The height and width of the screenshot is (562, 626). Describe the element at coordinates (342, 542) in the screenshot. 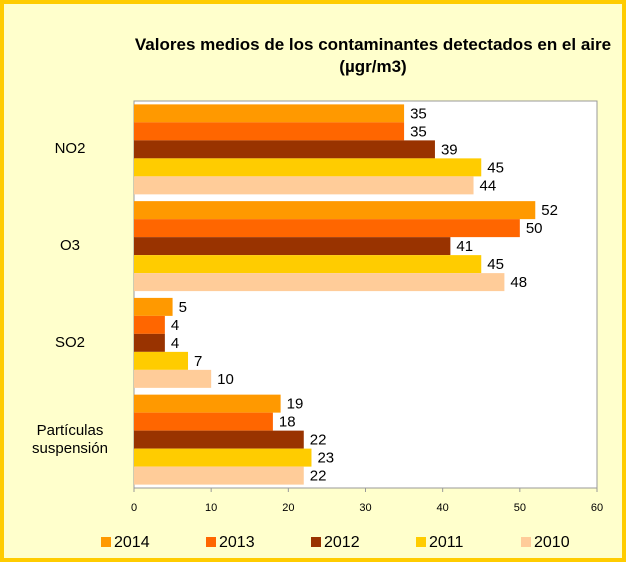

I see `legend-label: 2012` at that location.